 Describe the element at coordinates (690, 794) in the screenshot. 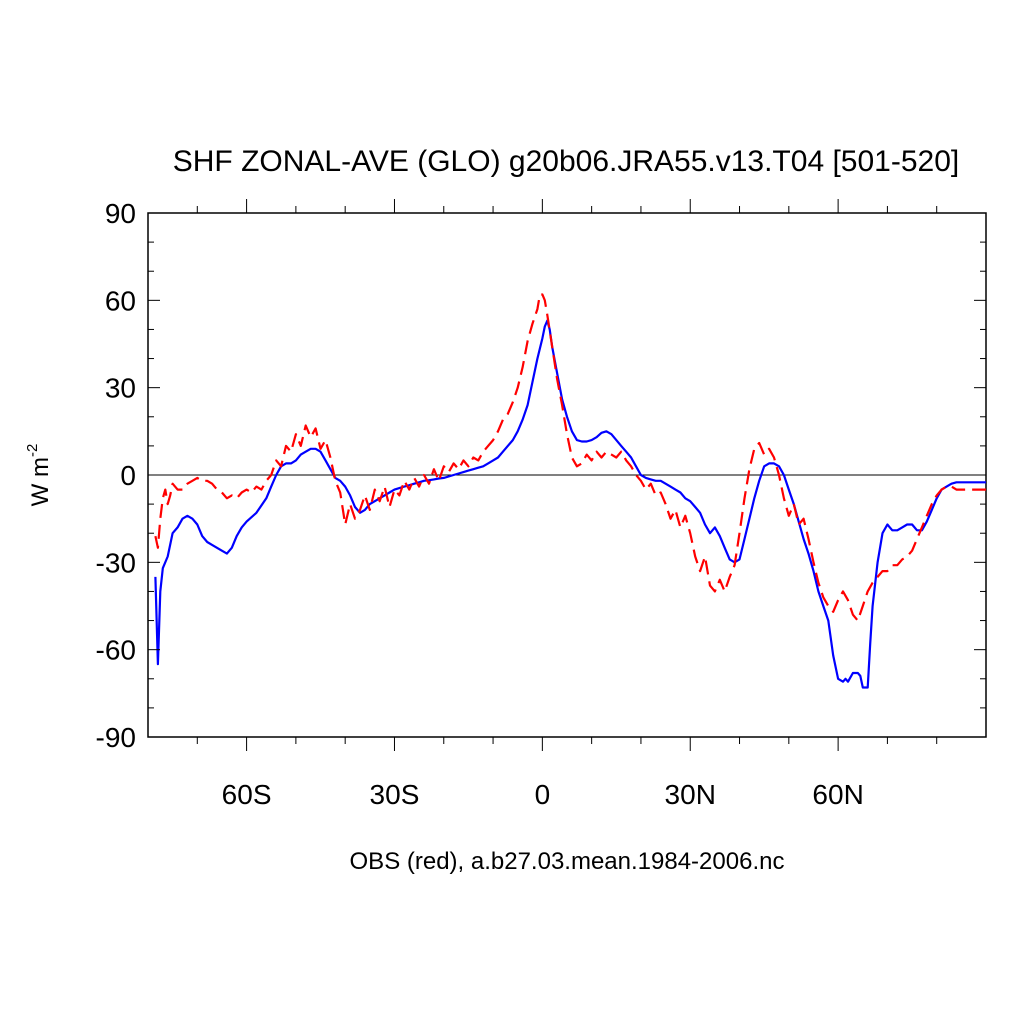

I see `x-tick-label: 30N` at that location.